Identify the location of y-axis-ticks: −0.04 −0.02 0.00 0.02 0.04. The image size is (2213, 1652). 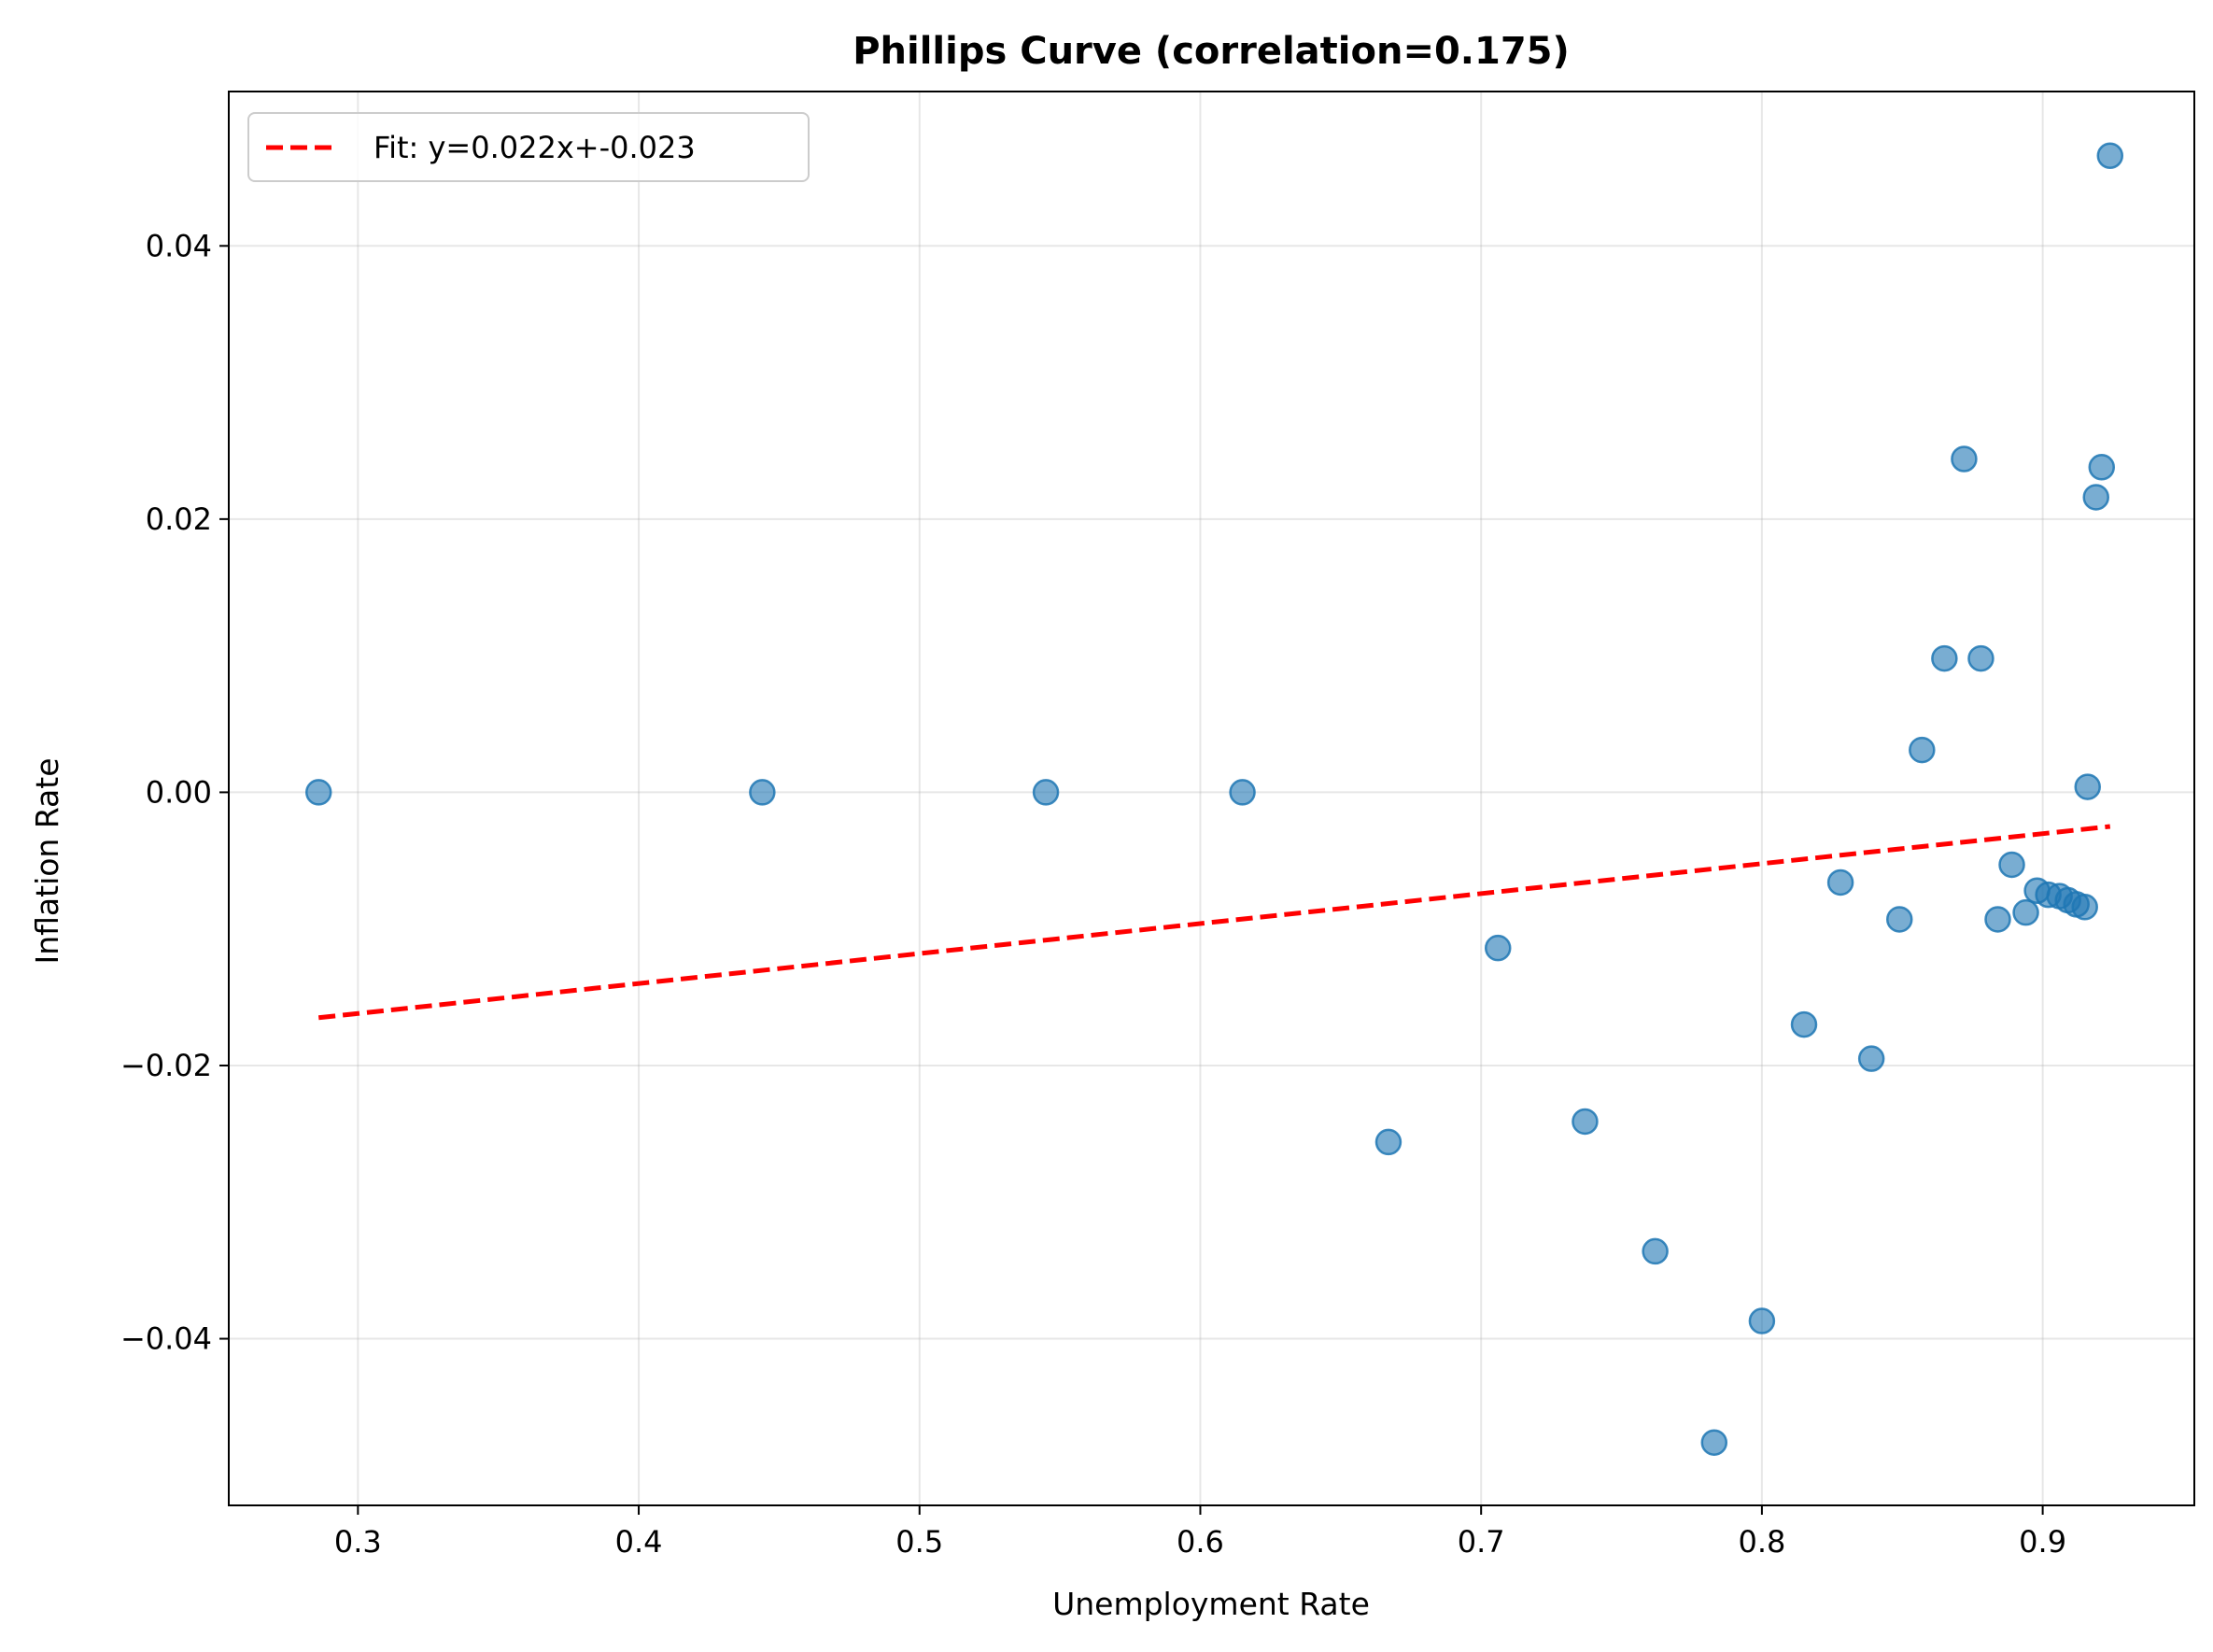
(175, 792).